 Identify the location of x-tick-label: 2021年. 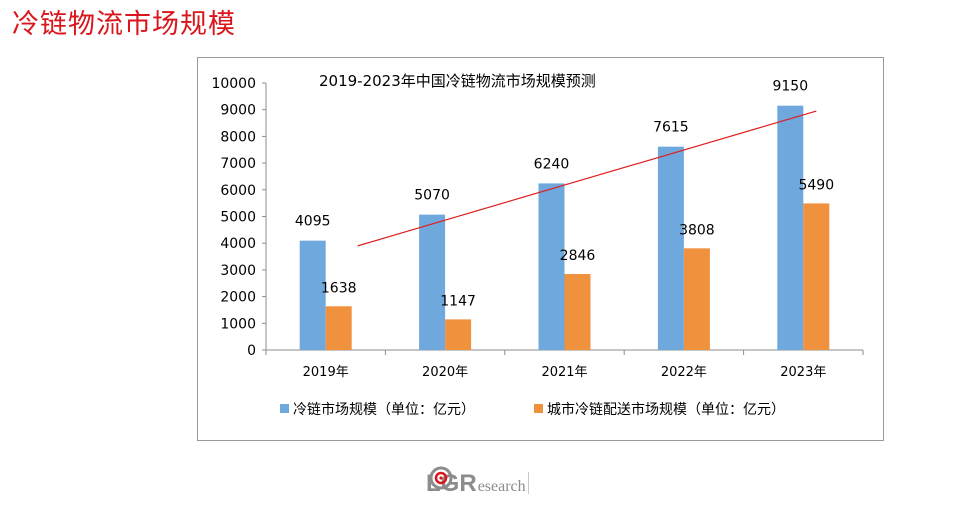
(564, 372).